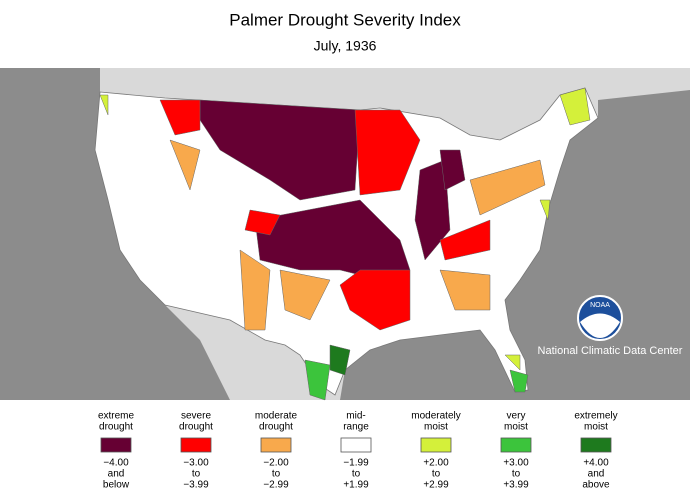 This screenshot has width=690, height=488. Describe the element at coordinates (345, 46) in the screenshot. I see `map-subtitle: July, 1936` at that location.